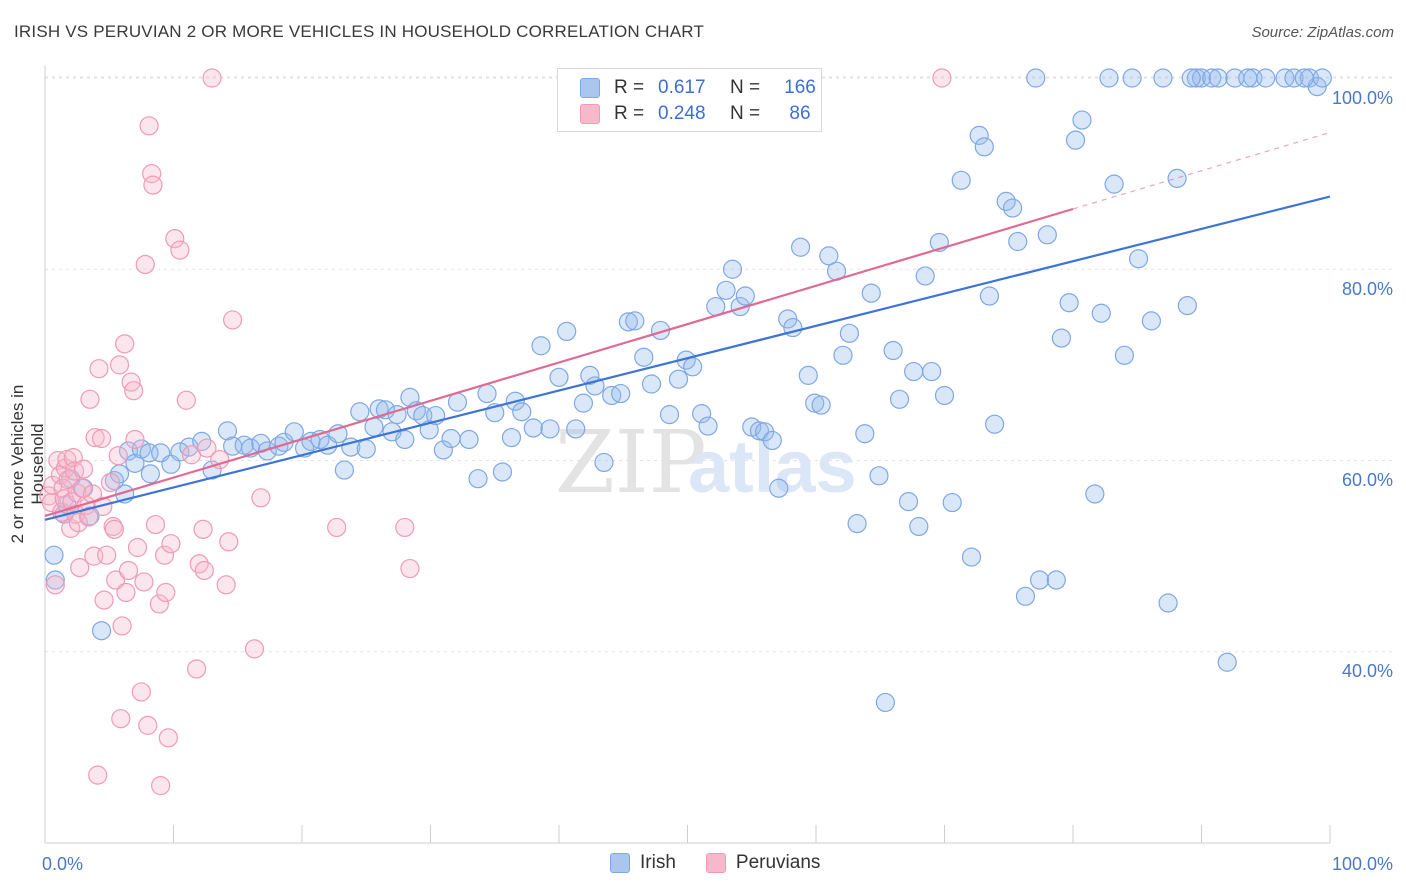 Image resolution: width=1406 pixels, height=892 pixels. I want to click on y-tick-label-60: 60.0%, so click(1367, 480).